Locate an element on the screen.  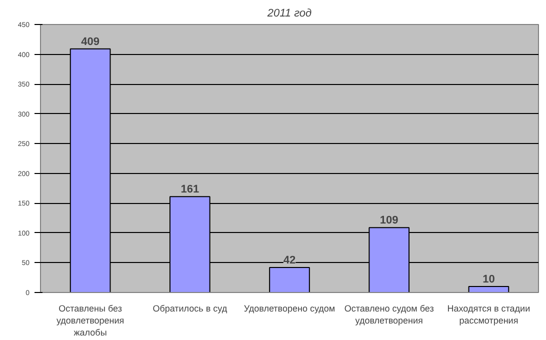
x-tick-label: Оставлено судом без удовлетворения is located at coordinates (389, 315).